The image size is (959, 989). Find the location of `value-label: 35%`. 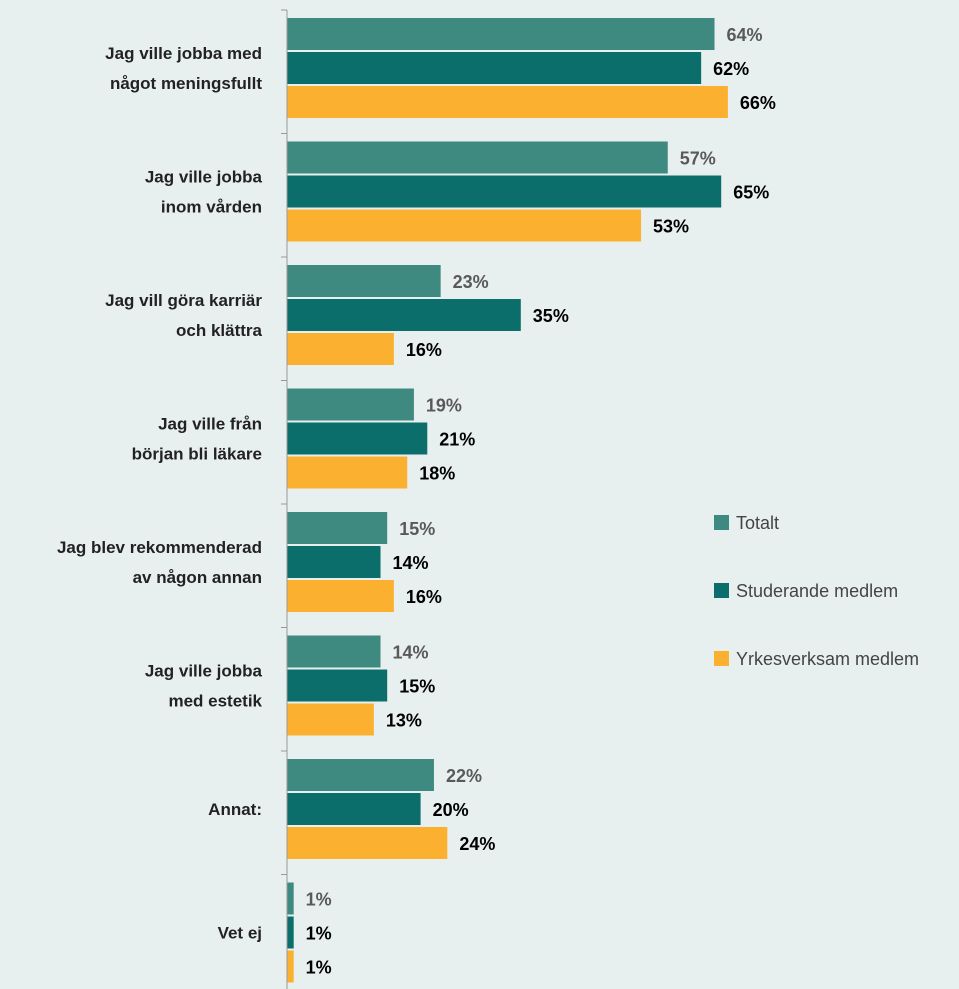

value-label: 35% is located at coordinates (551, 316).